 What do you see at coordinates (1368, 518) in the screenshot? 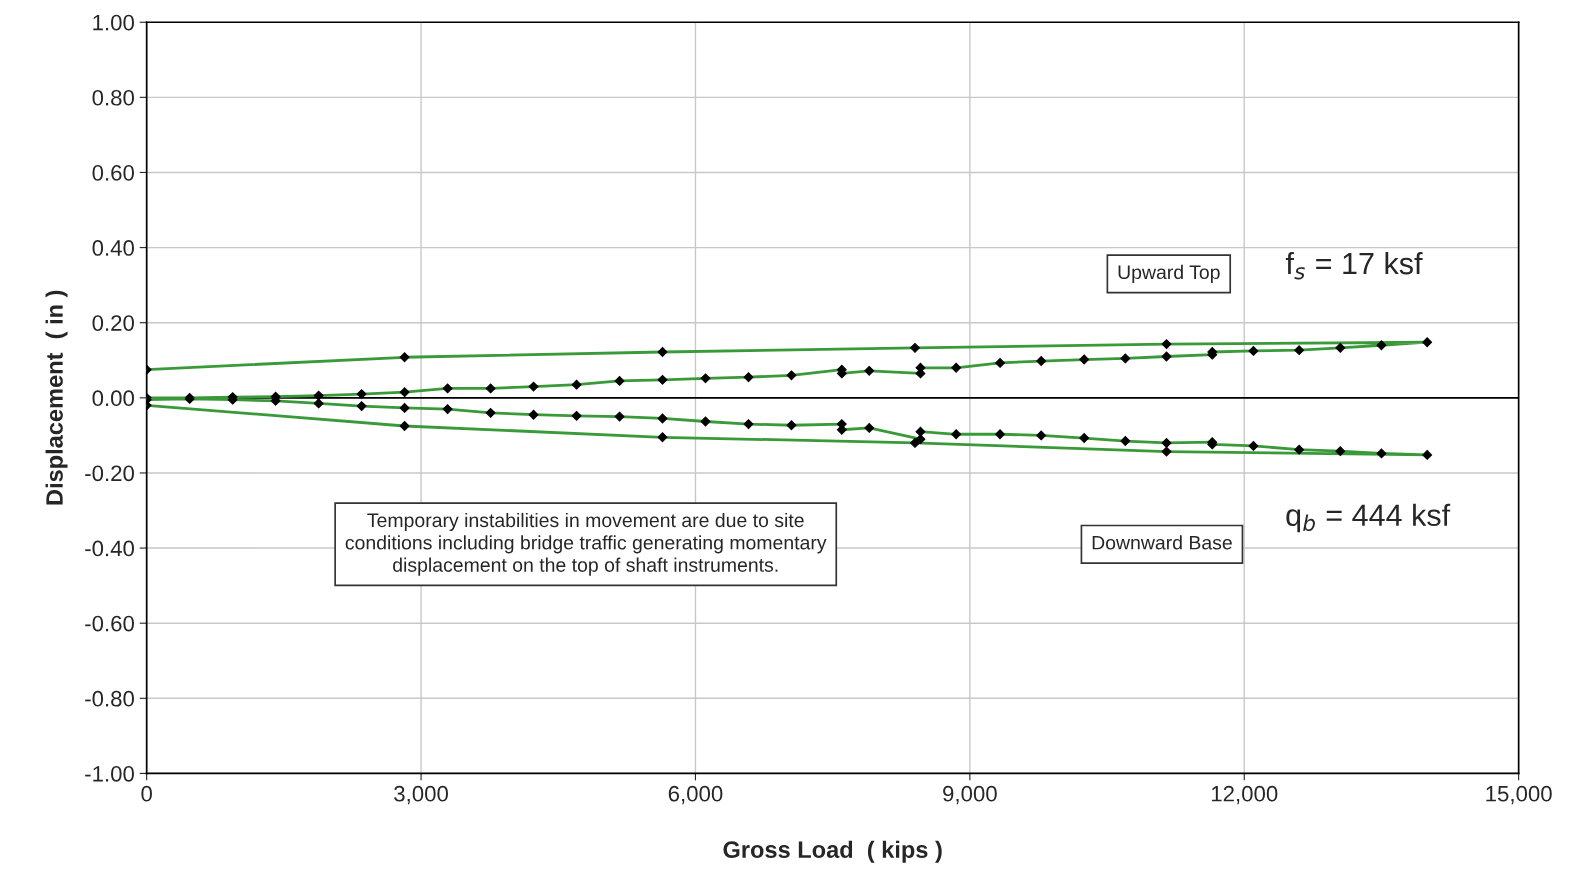
I see `annotation: q$_{b}$ = 444 ksf` at bounding box center [1368, 518].